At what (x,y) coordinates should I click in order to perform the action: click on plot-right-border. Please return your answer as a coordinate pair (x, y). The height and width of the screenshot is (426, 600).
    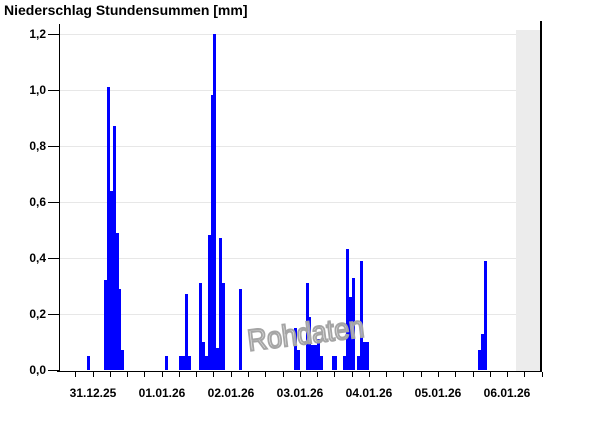
    Looking at the image, I should click on (541, 196).